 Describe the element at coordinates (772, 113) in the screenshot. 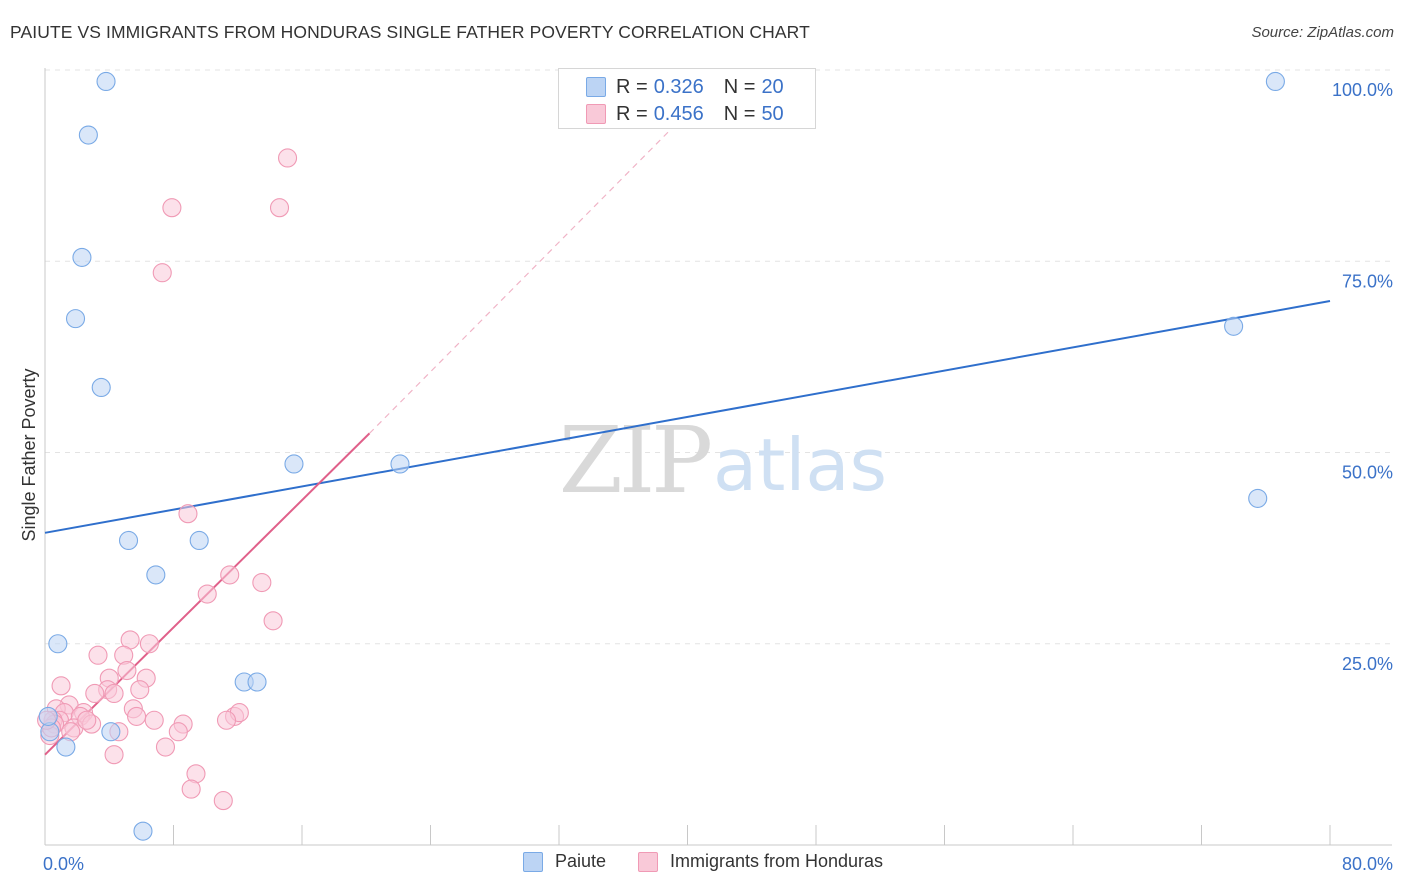

I see `legend-n-value: 50` at that location.